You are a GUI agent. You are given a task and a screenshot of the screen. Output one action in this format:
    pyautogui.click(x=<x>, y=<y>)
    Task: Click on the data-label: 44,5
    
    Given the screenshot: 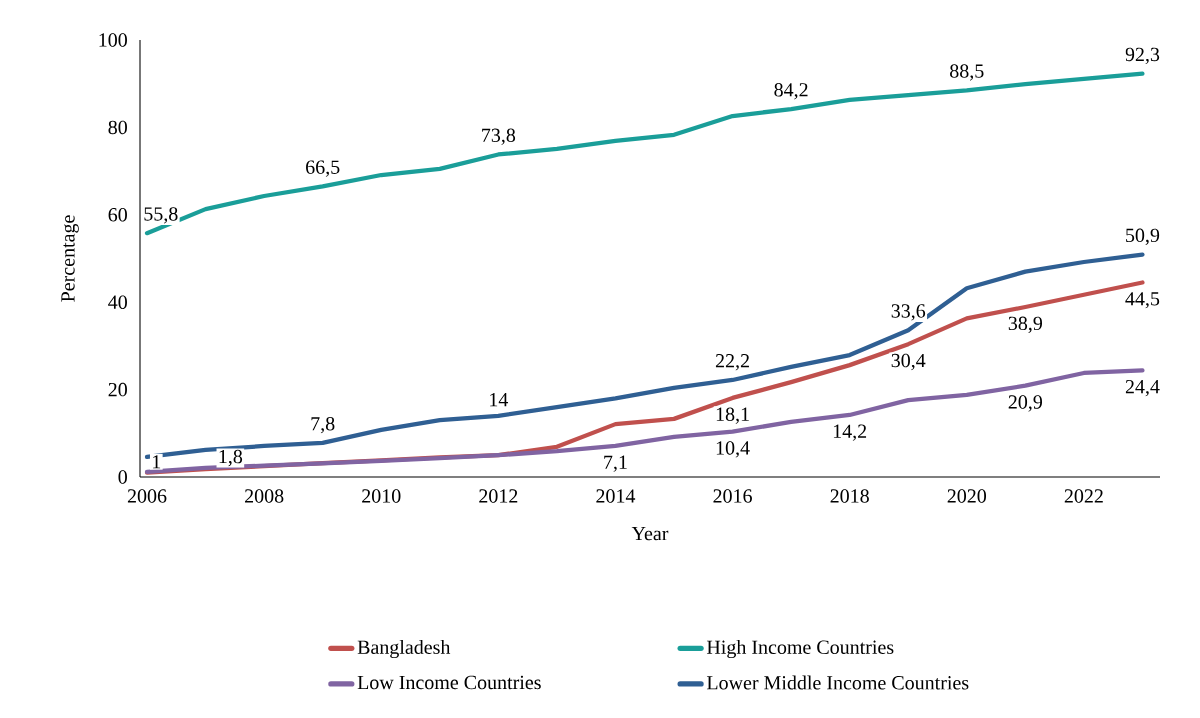 What is the action you would take?
    pyautogui.click(x=1142, y=300)
    